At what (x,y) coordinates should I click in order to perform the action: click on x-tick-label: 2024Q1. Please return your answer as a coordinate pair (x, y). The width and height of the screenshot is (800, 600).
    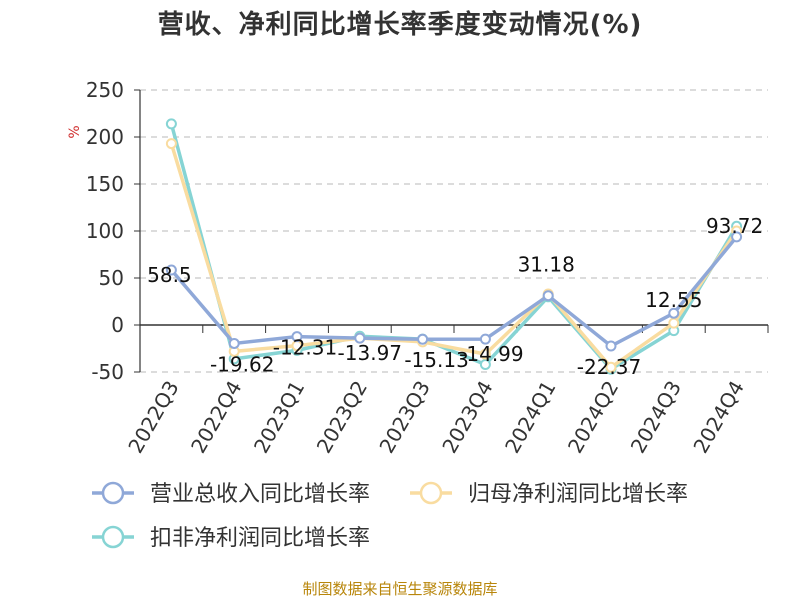
    Looking at the image, I should click on (530, 417).